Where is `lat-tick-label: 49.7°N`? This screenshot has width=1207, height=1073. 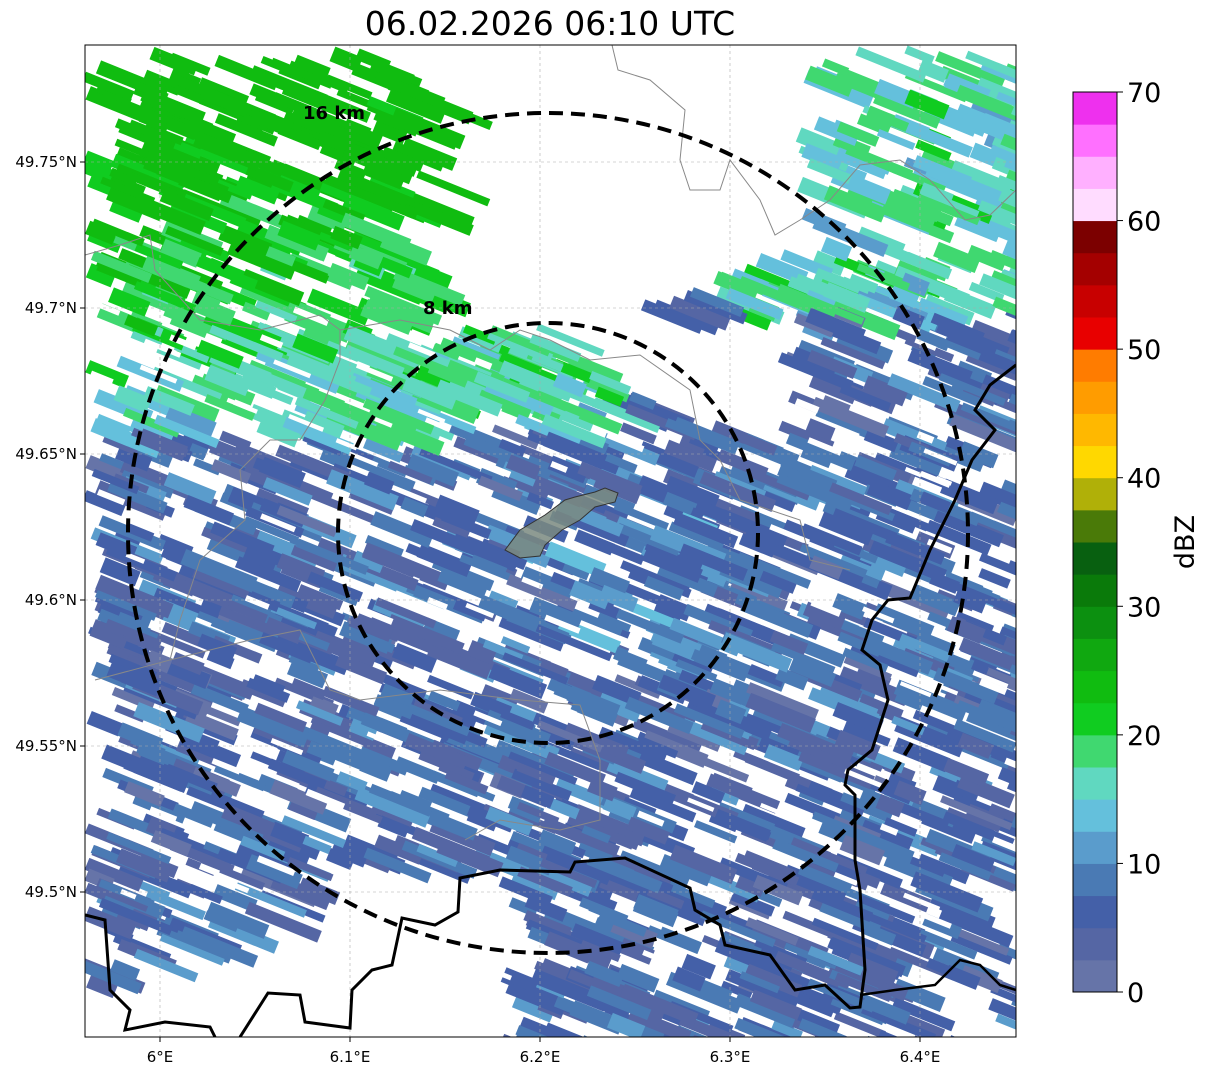 lat-tick-label: 49.7°N is located at coordinates (51, 308).